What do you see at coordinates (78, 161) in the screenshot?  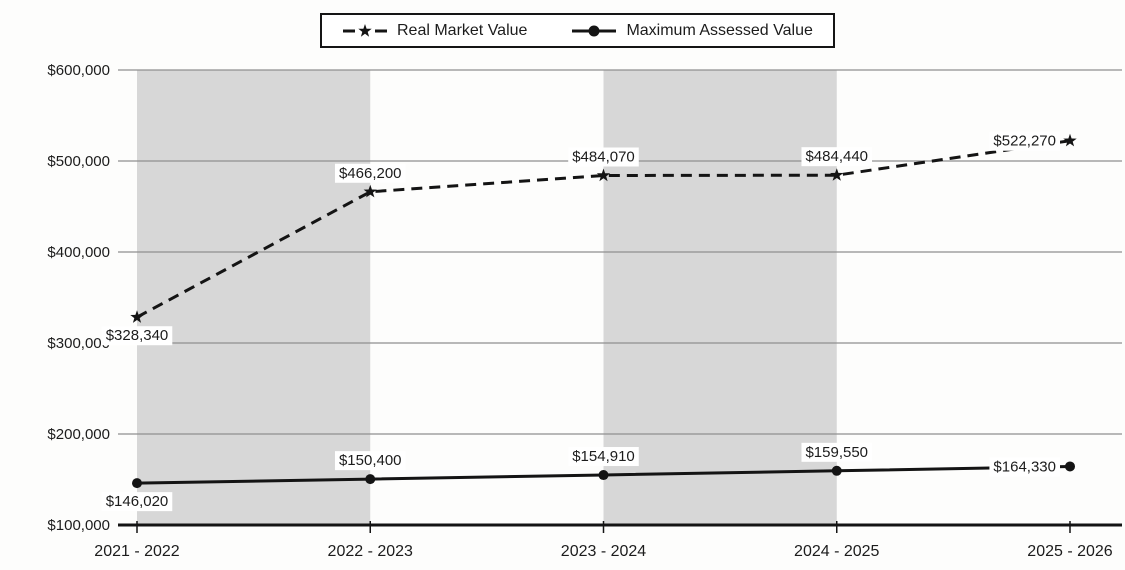 I see `y-tick-label: $500,000` at bounding box center [78, 161].